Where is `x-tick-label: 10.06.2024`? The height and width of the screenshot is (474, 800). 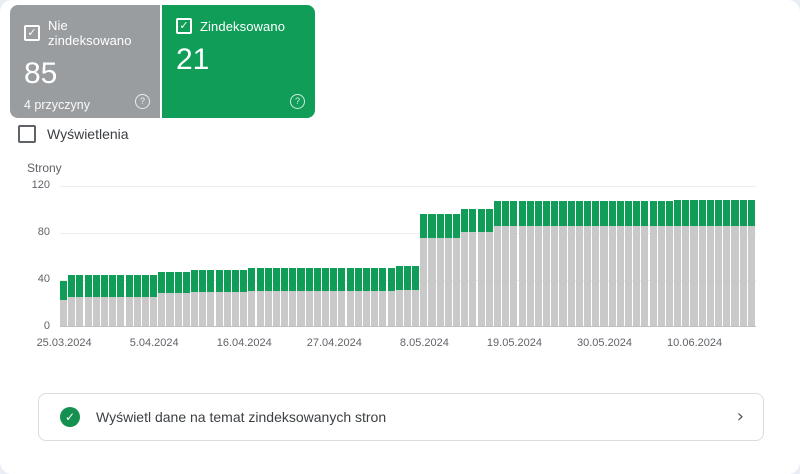 x-tick-label: 10.06.2024 is located at coordinates (695, 343).